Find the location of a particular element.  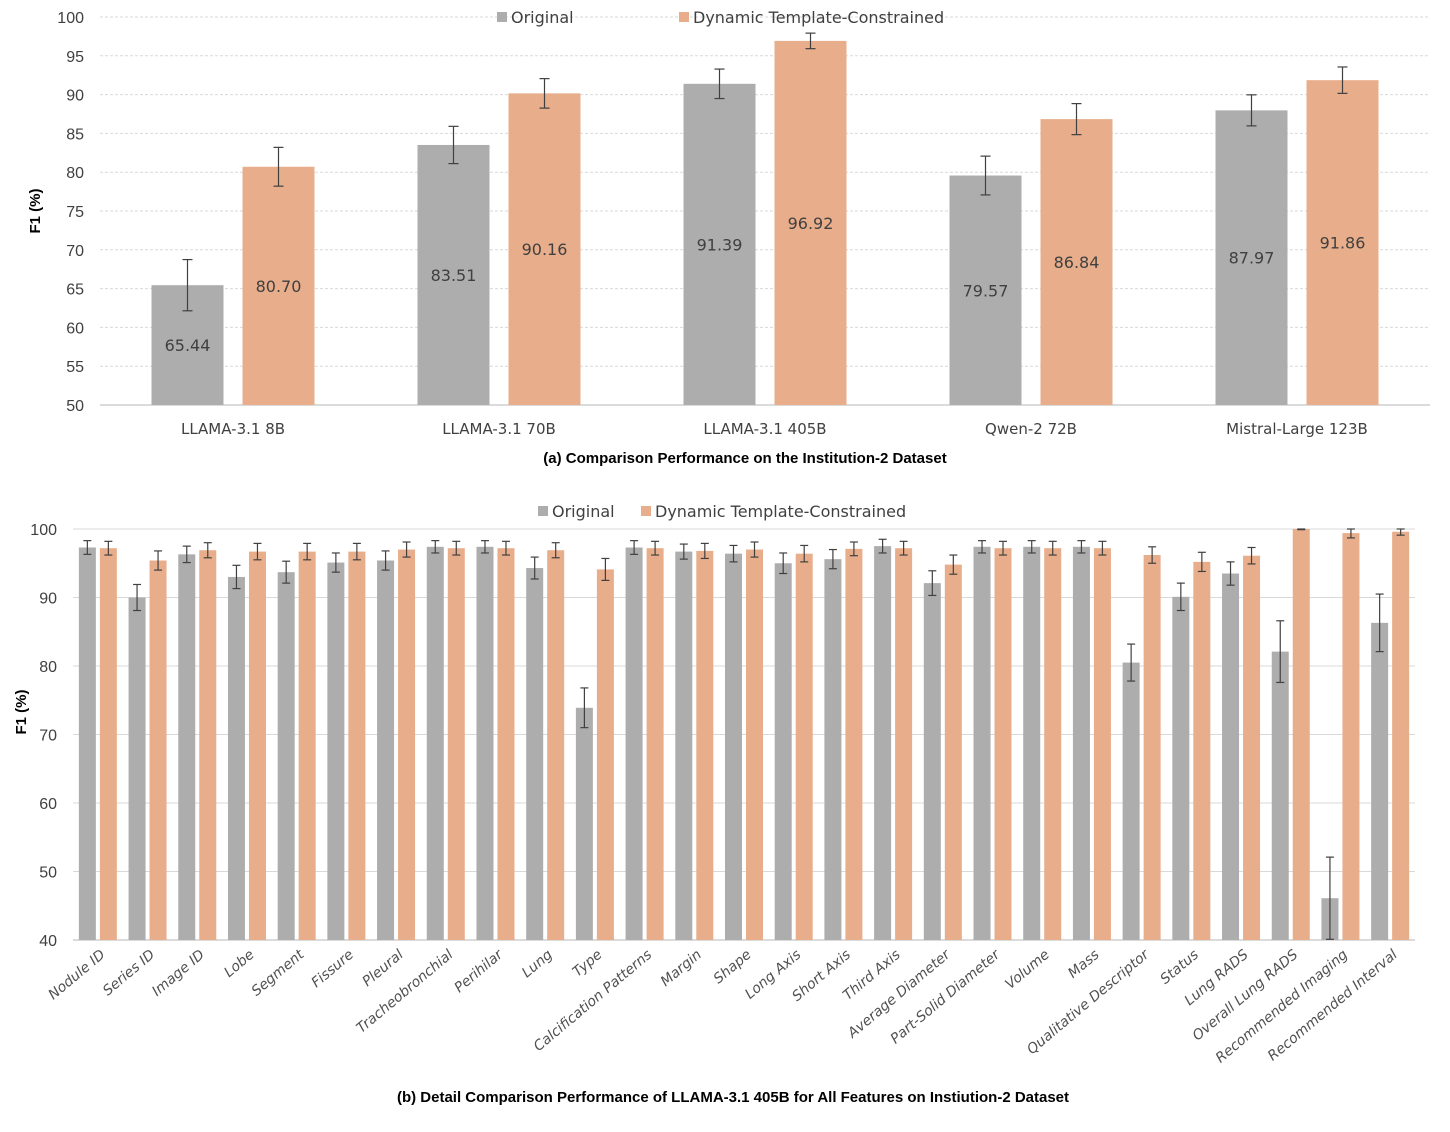

a-data-label: 80.70 is located at coordinates (279, 286).